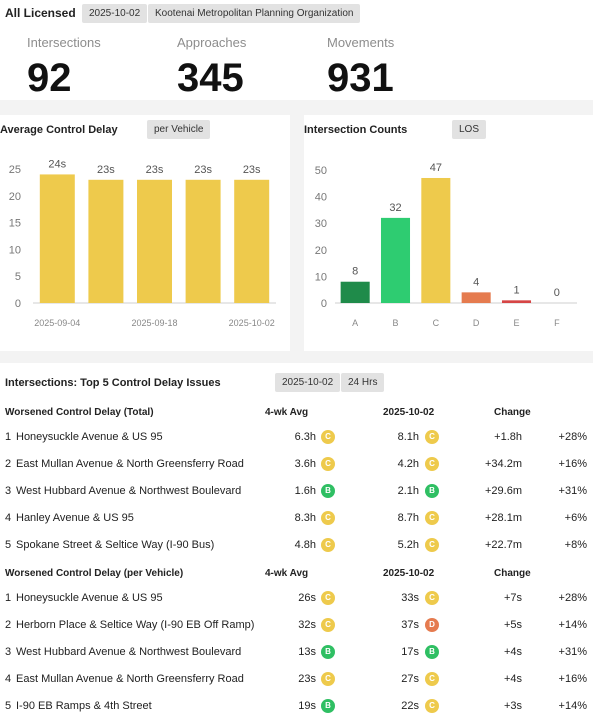 The image size is (593, 720). Describe the element at coordinates (307, 625) in the screenshot. I see `avg-value: 32s` at that location.